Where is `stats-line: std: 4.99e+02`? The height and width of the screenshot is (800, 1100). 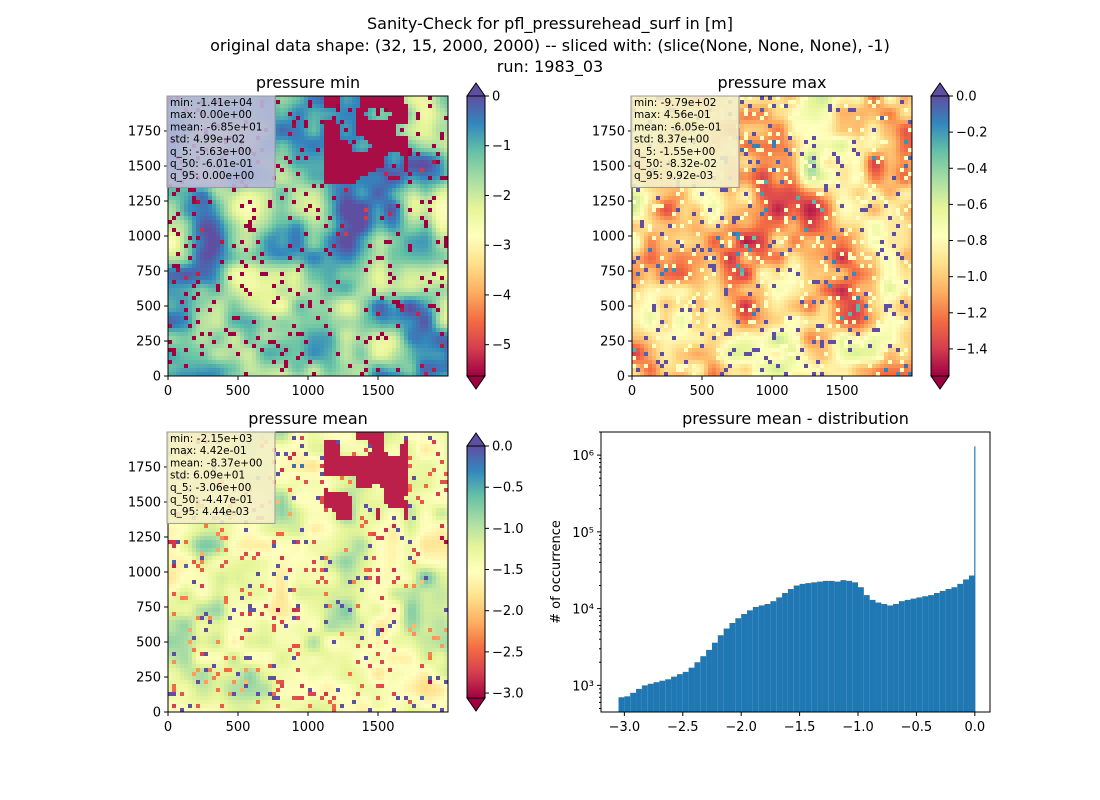 stats-line: std: 4.99e+02 is located at coordinates (207, 140).